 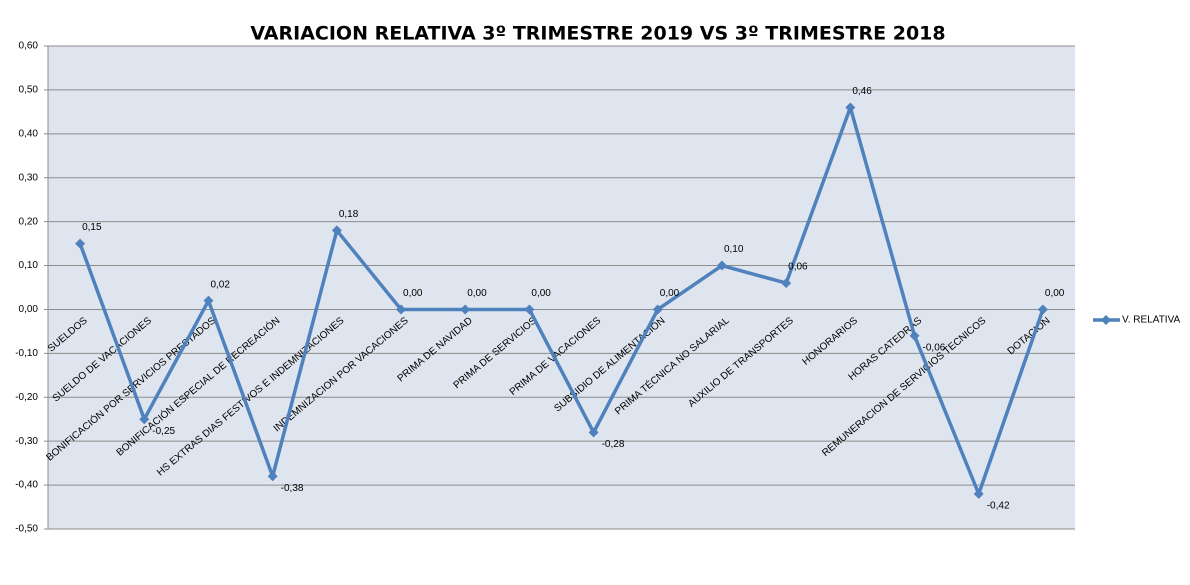 What do you see at coordinates (26, 353) in the screenshot?
I see `y-tick-label: -0,10` at bounding box center [26, 353].